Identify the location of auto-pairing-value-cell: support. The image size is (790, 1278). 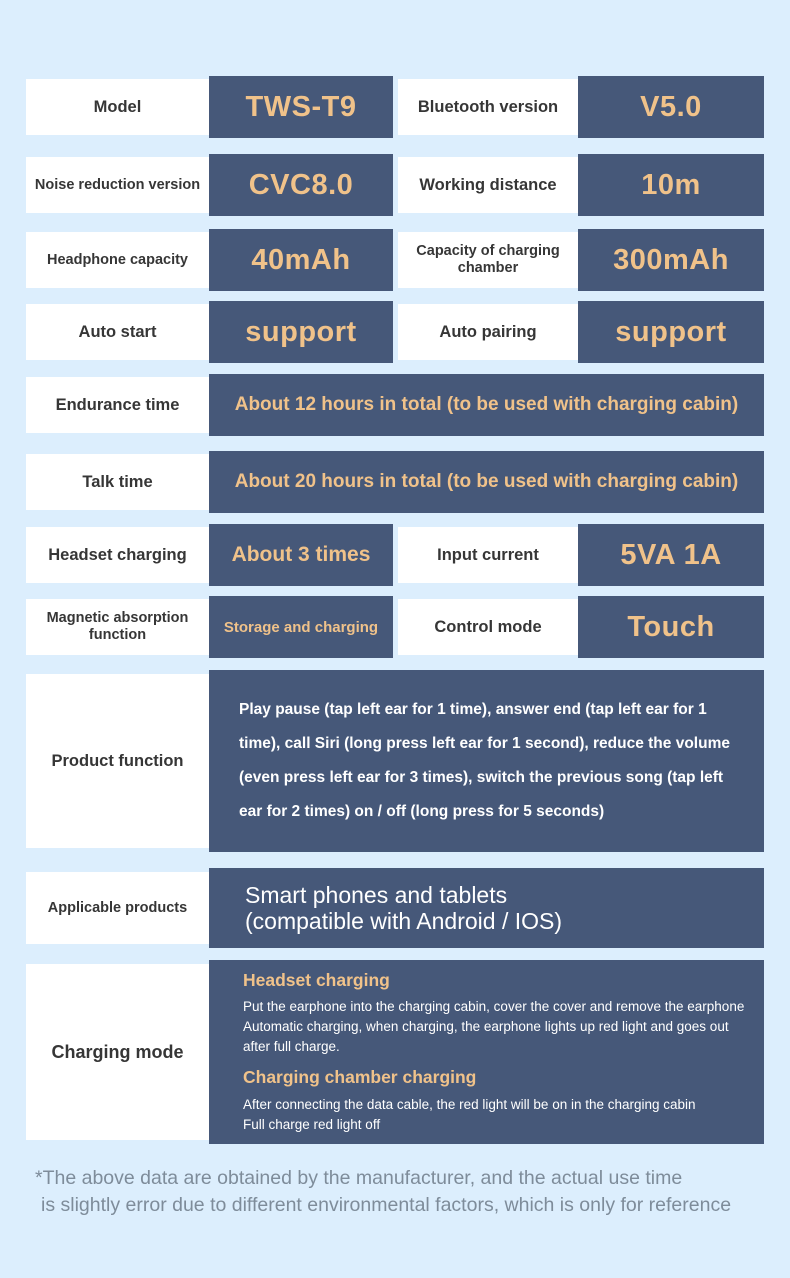
(671, 332).